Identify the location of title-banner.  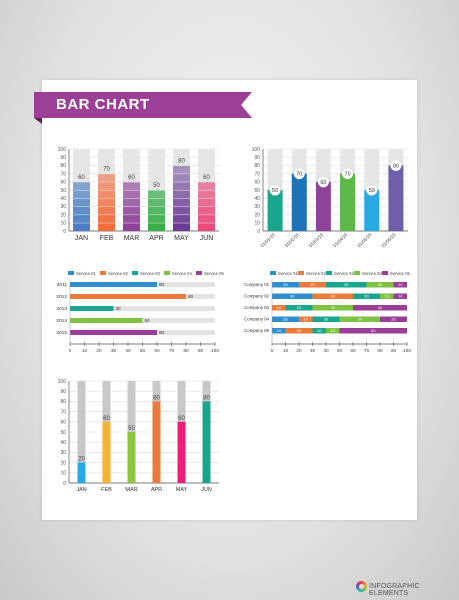
(143, 105).